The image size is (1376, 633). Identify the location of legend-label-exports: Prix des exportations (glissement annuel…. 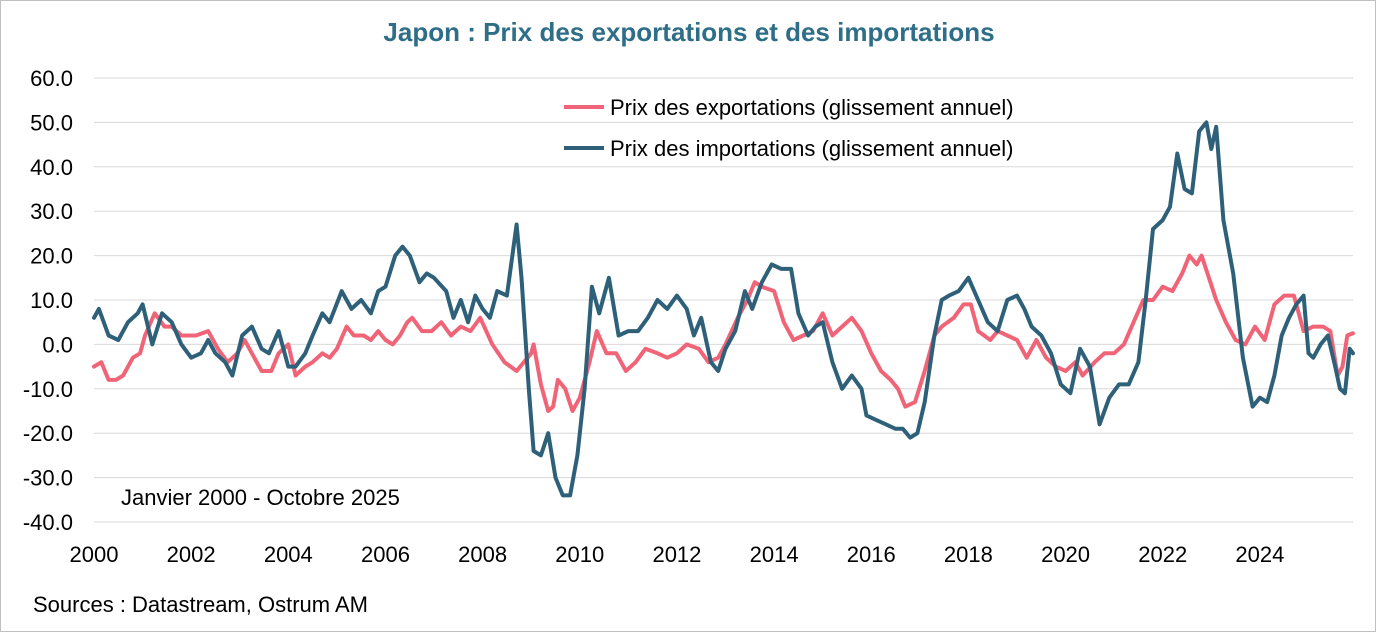
(812, 107).